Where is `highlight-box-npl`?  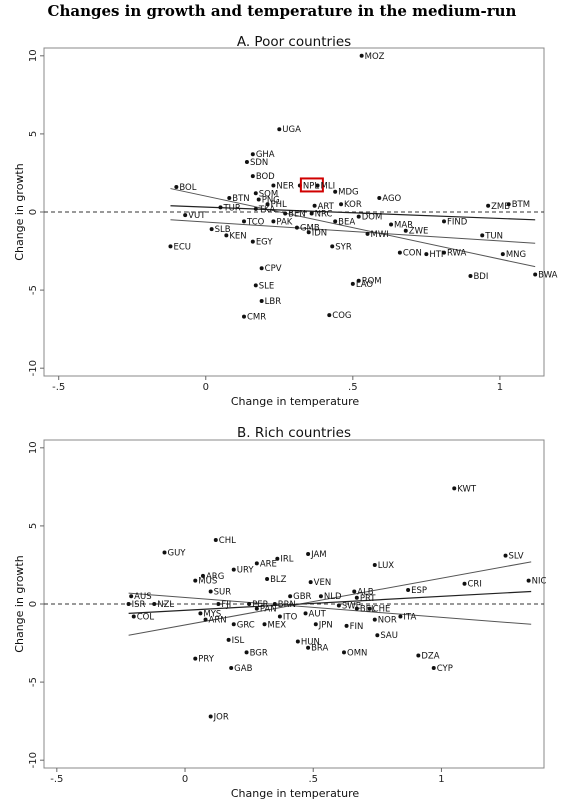 highlight-box-npl is located at coordinates (311, 185).